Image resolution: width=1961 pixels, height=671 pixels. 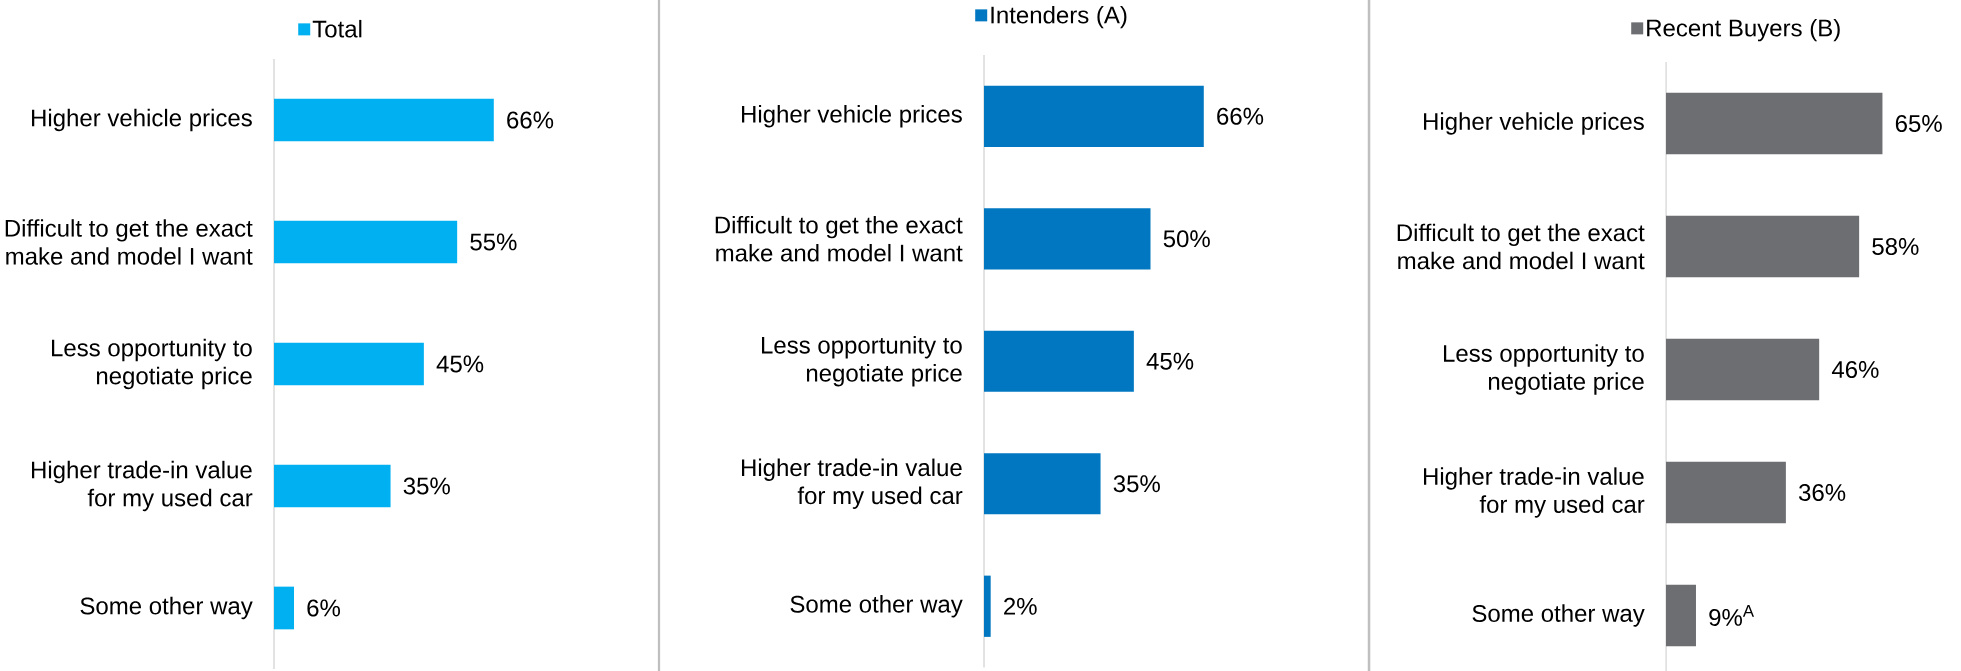 What do you see at coordinates (1743, 30) in the screenshot?
I see `legend-label: Recent Buyers (B)` at bounding box center [1743, 30].